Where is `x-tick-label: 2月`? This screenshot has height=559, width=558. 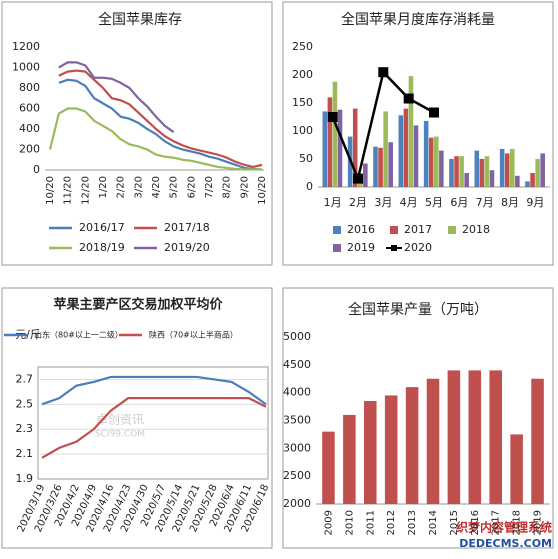 x-tick-label: 2月 is located at coordinates (358, 202).